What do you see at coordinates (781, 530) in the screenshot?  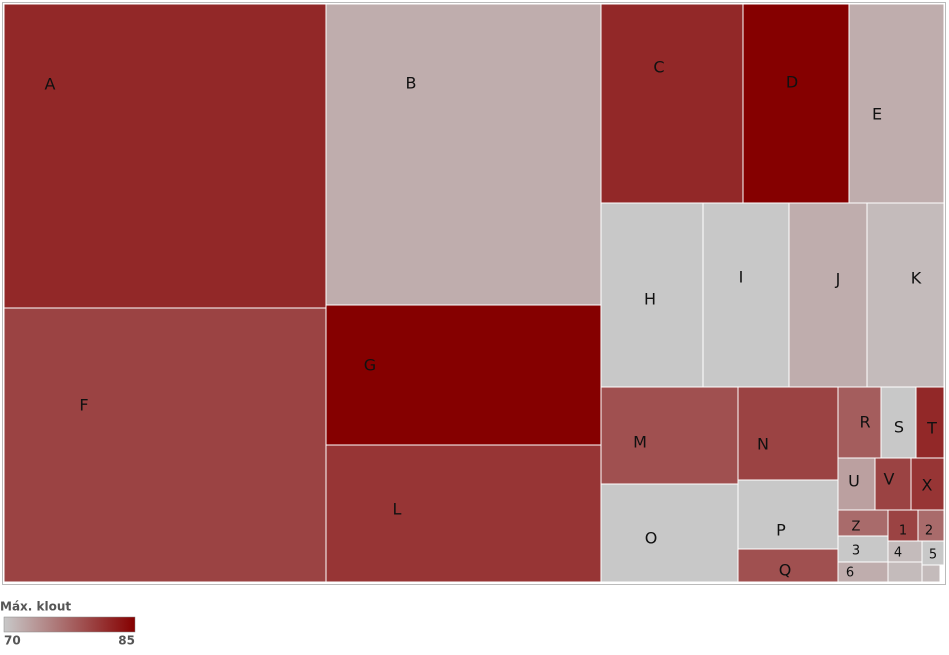 I see `cell-label: P` at bounding box center [781, 530].